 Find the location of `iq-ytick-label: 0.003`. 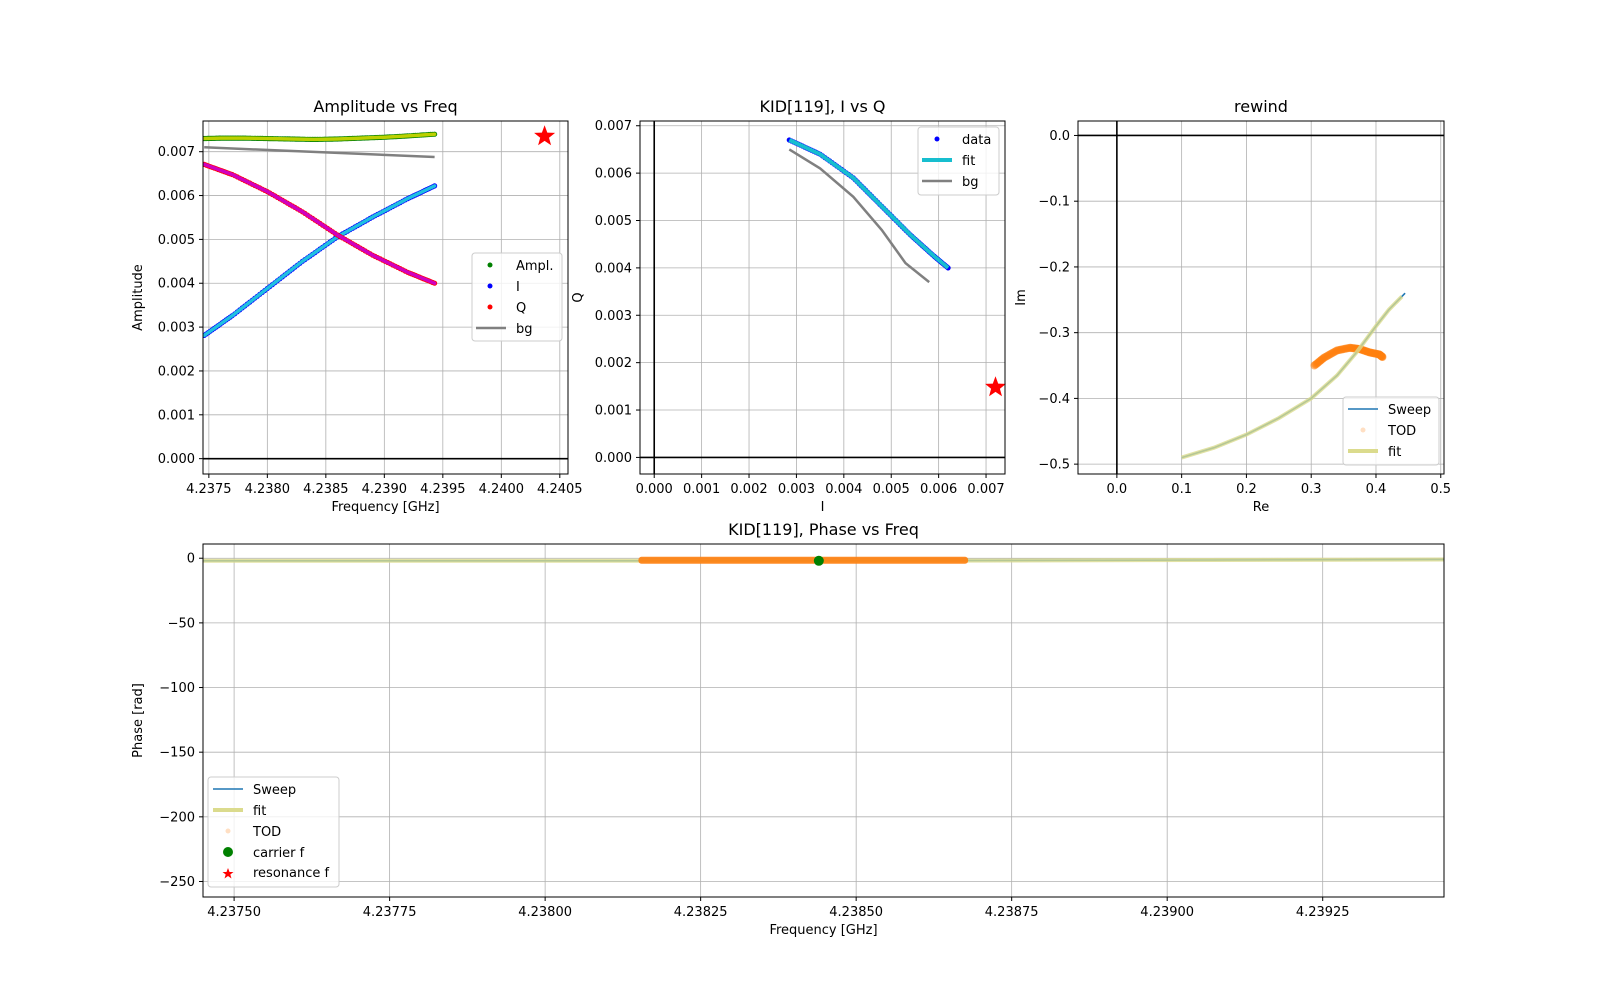

iq-ytick-label: 0.003 is located at coordinates (613, 316).